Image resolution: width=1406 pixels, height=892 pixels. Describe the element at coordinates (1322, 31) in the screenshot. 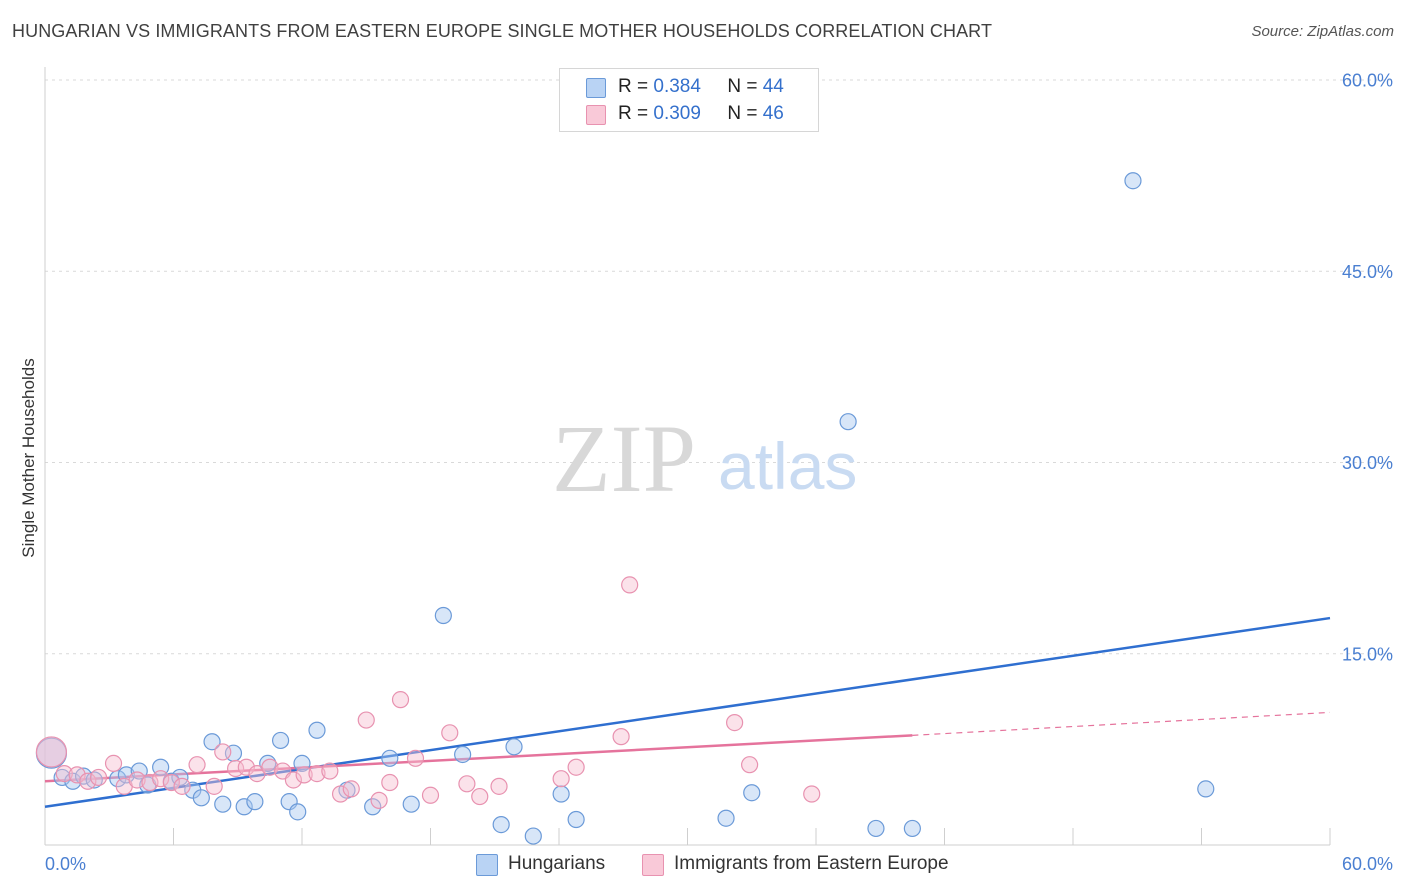

I see `source-label: Source: ZipAtlas.com` at that location.